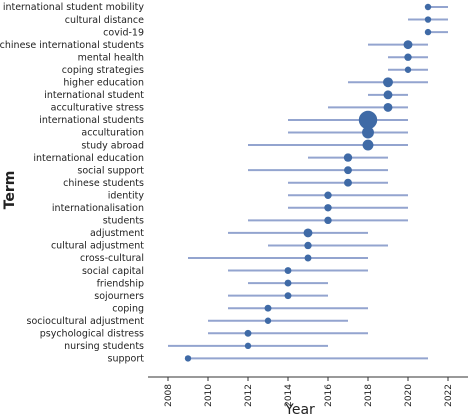  Describe the element at coordinates (86, 321) in the screenshot. I see `term-label: sociocultural adjustment` at that location.